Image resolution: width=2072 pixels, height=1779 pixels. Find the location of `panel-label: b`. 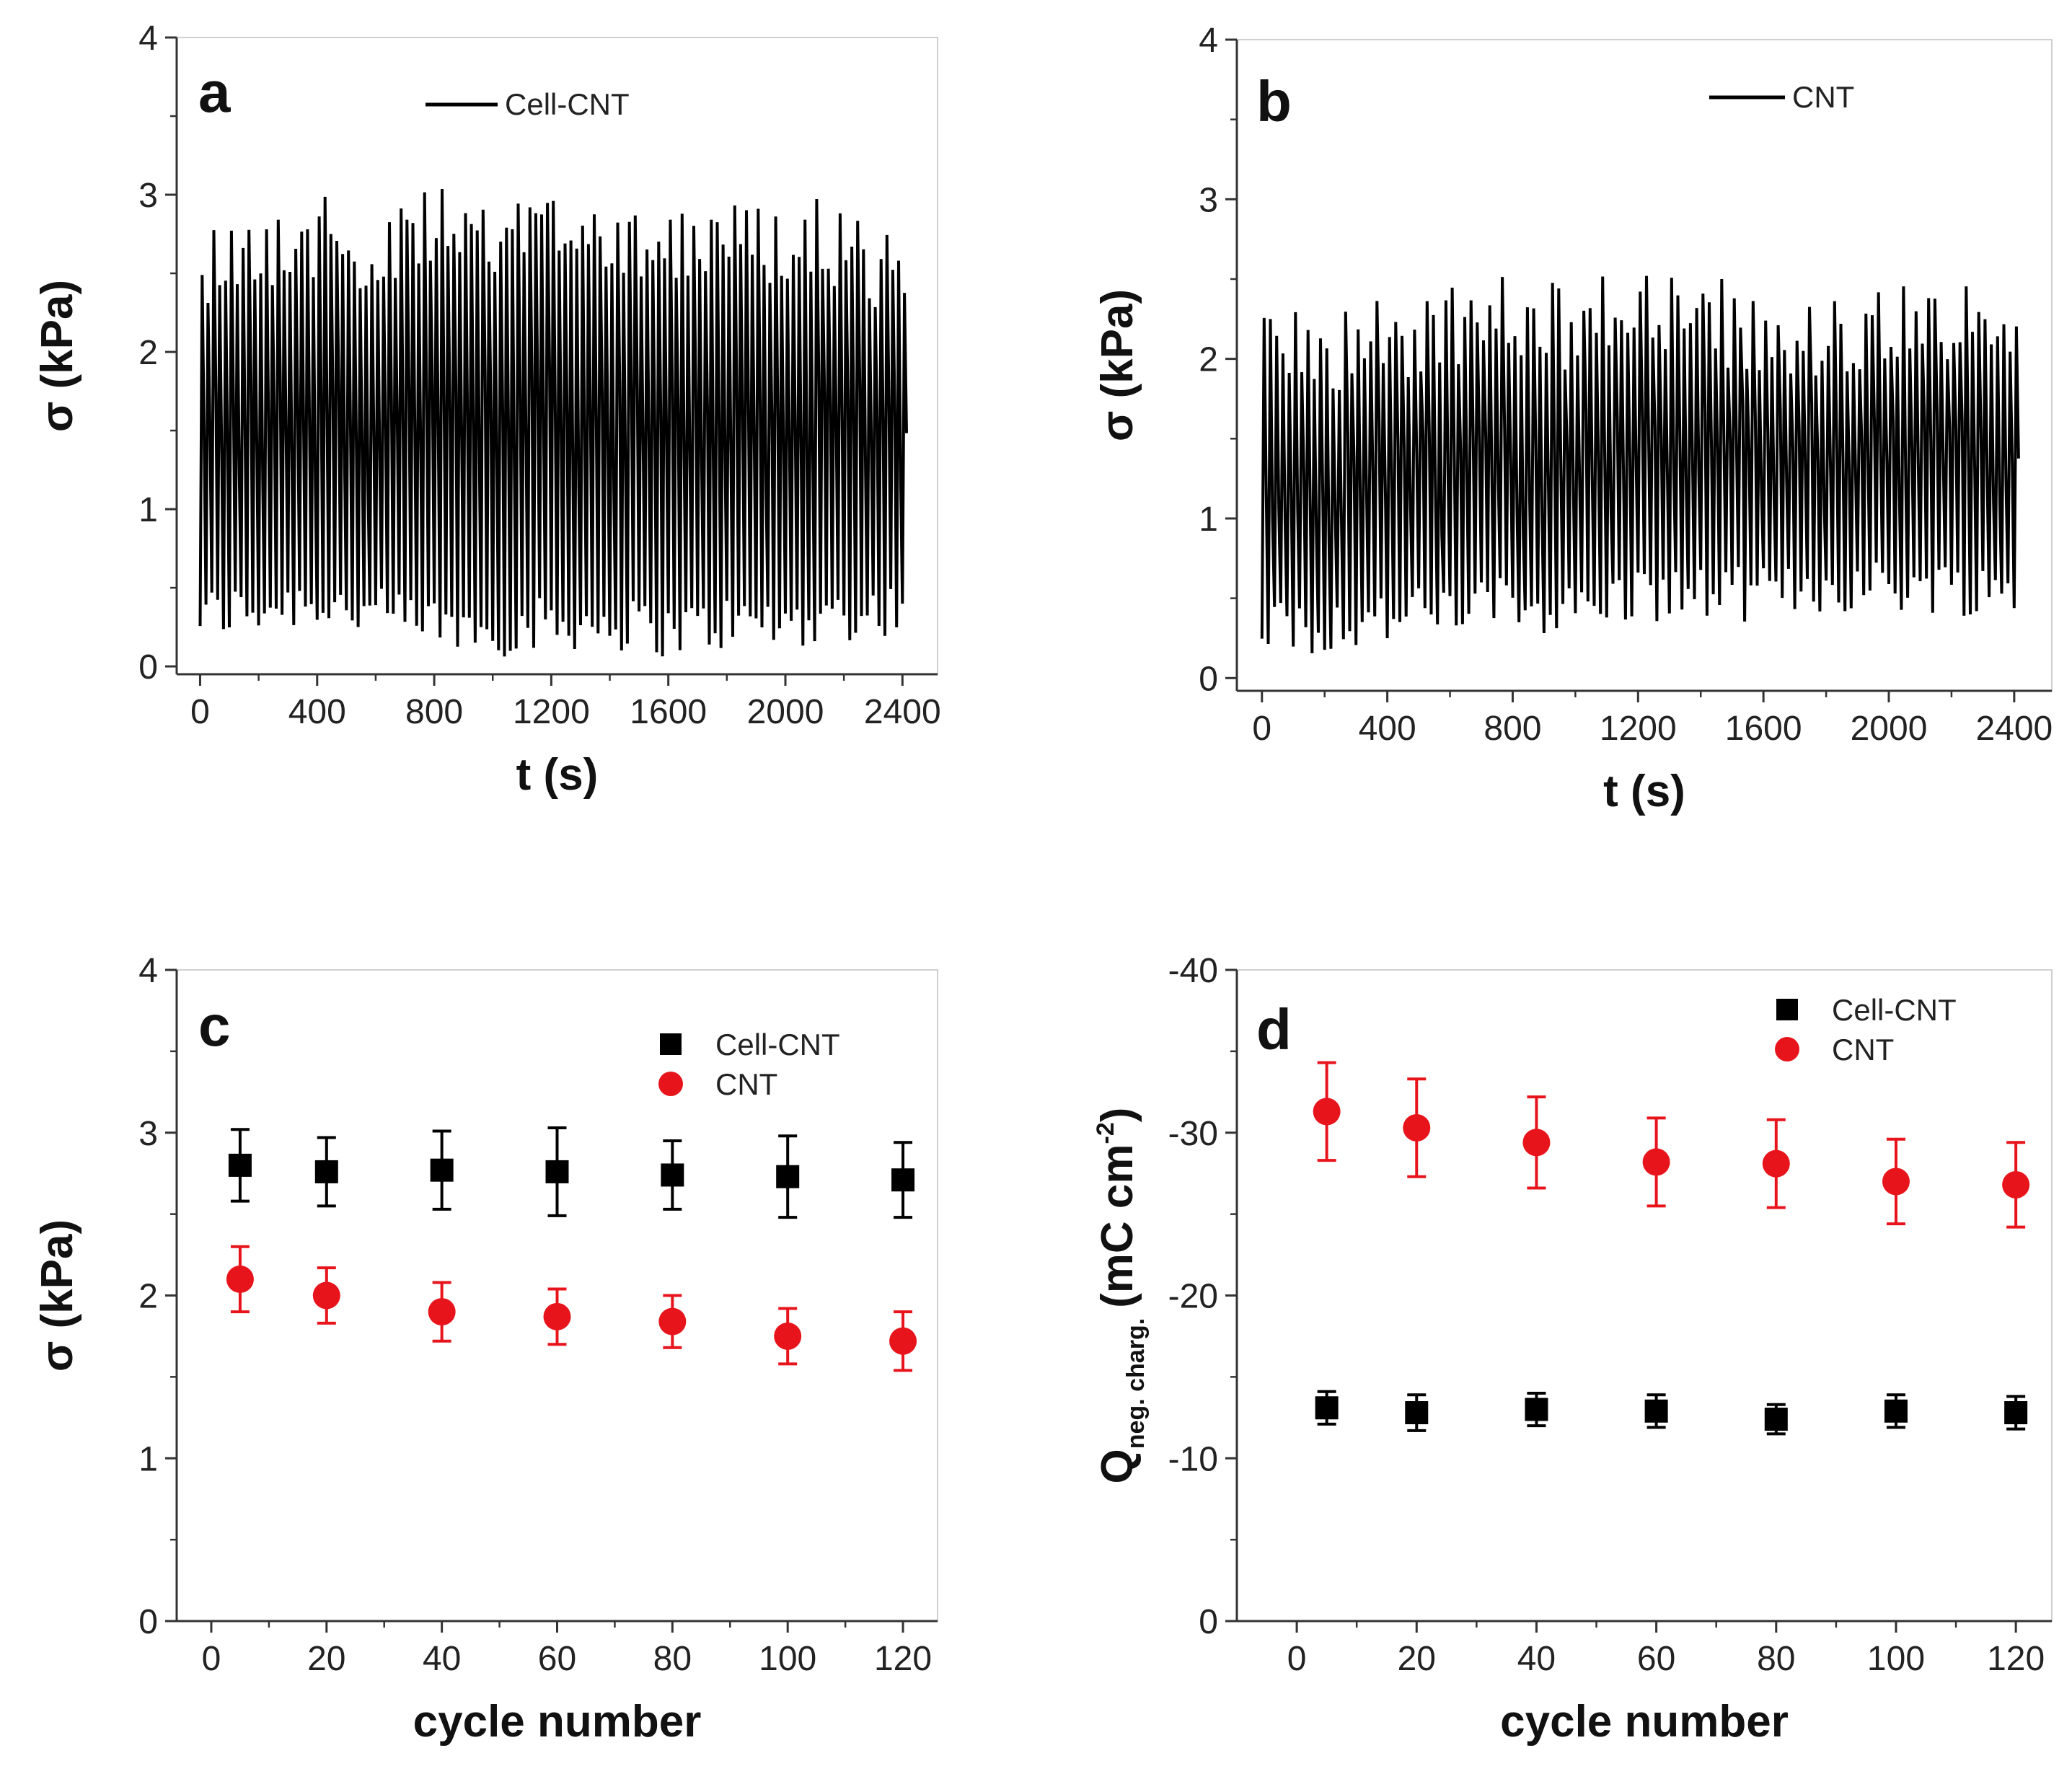

panel-label: b is located at coordinates (1274, 101).